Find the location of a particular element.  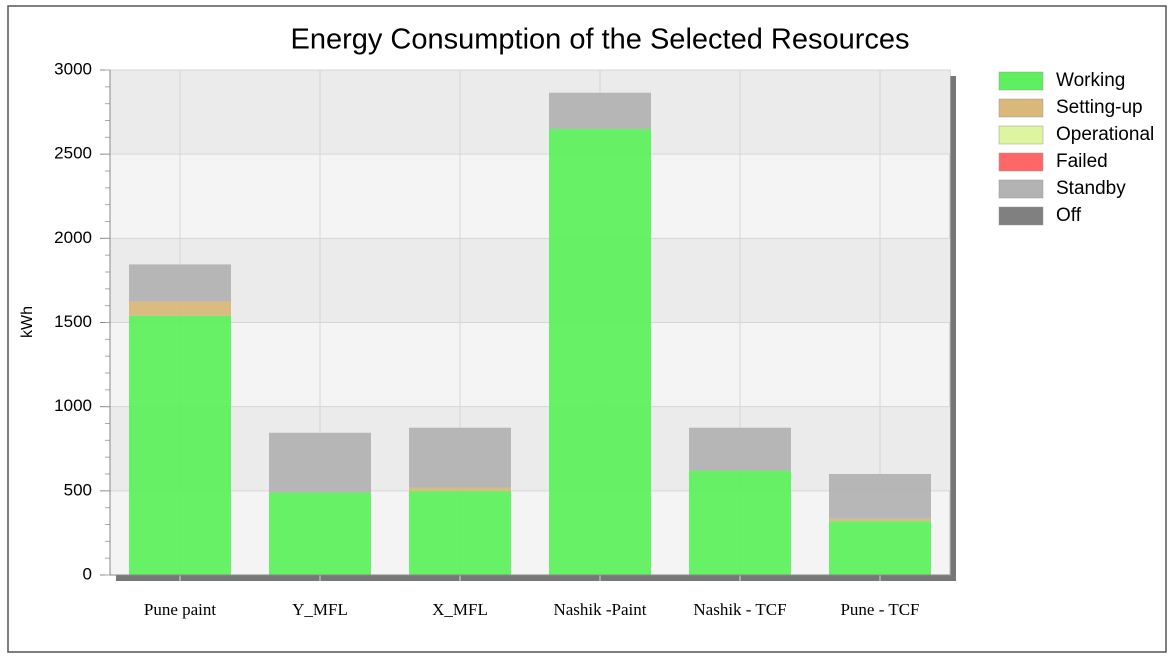

y-tick-label: 3000 is located at coordinates (73, 68).